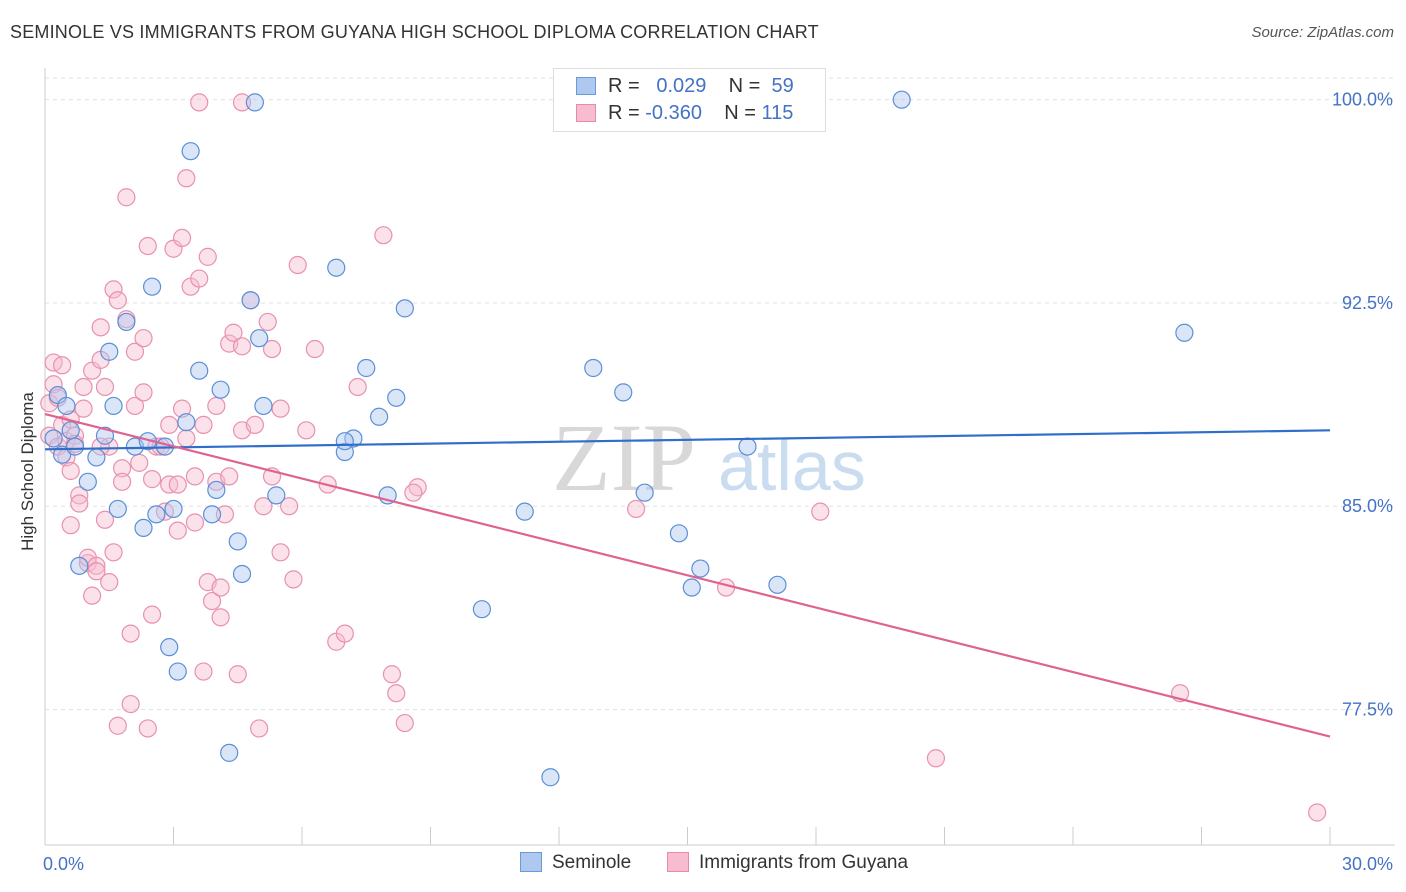  Describe the element at coordinates (673, 113) in the screenshot. I see `legend-r-value: -0.360` at that location.